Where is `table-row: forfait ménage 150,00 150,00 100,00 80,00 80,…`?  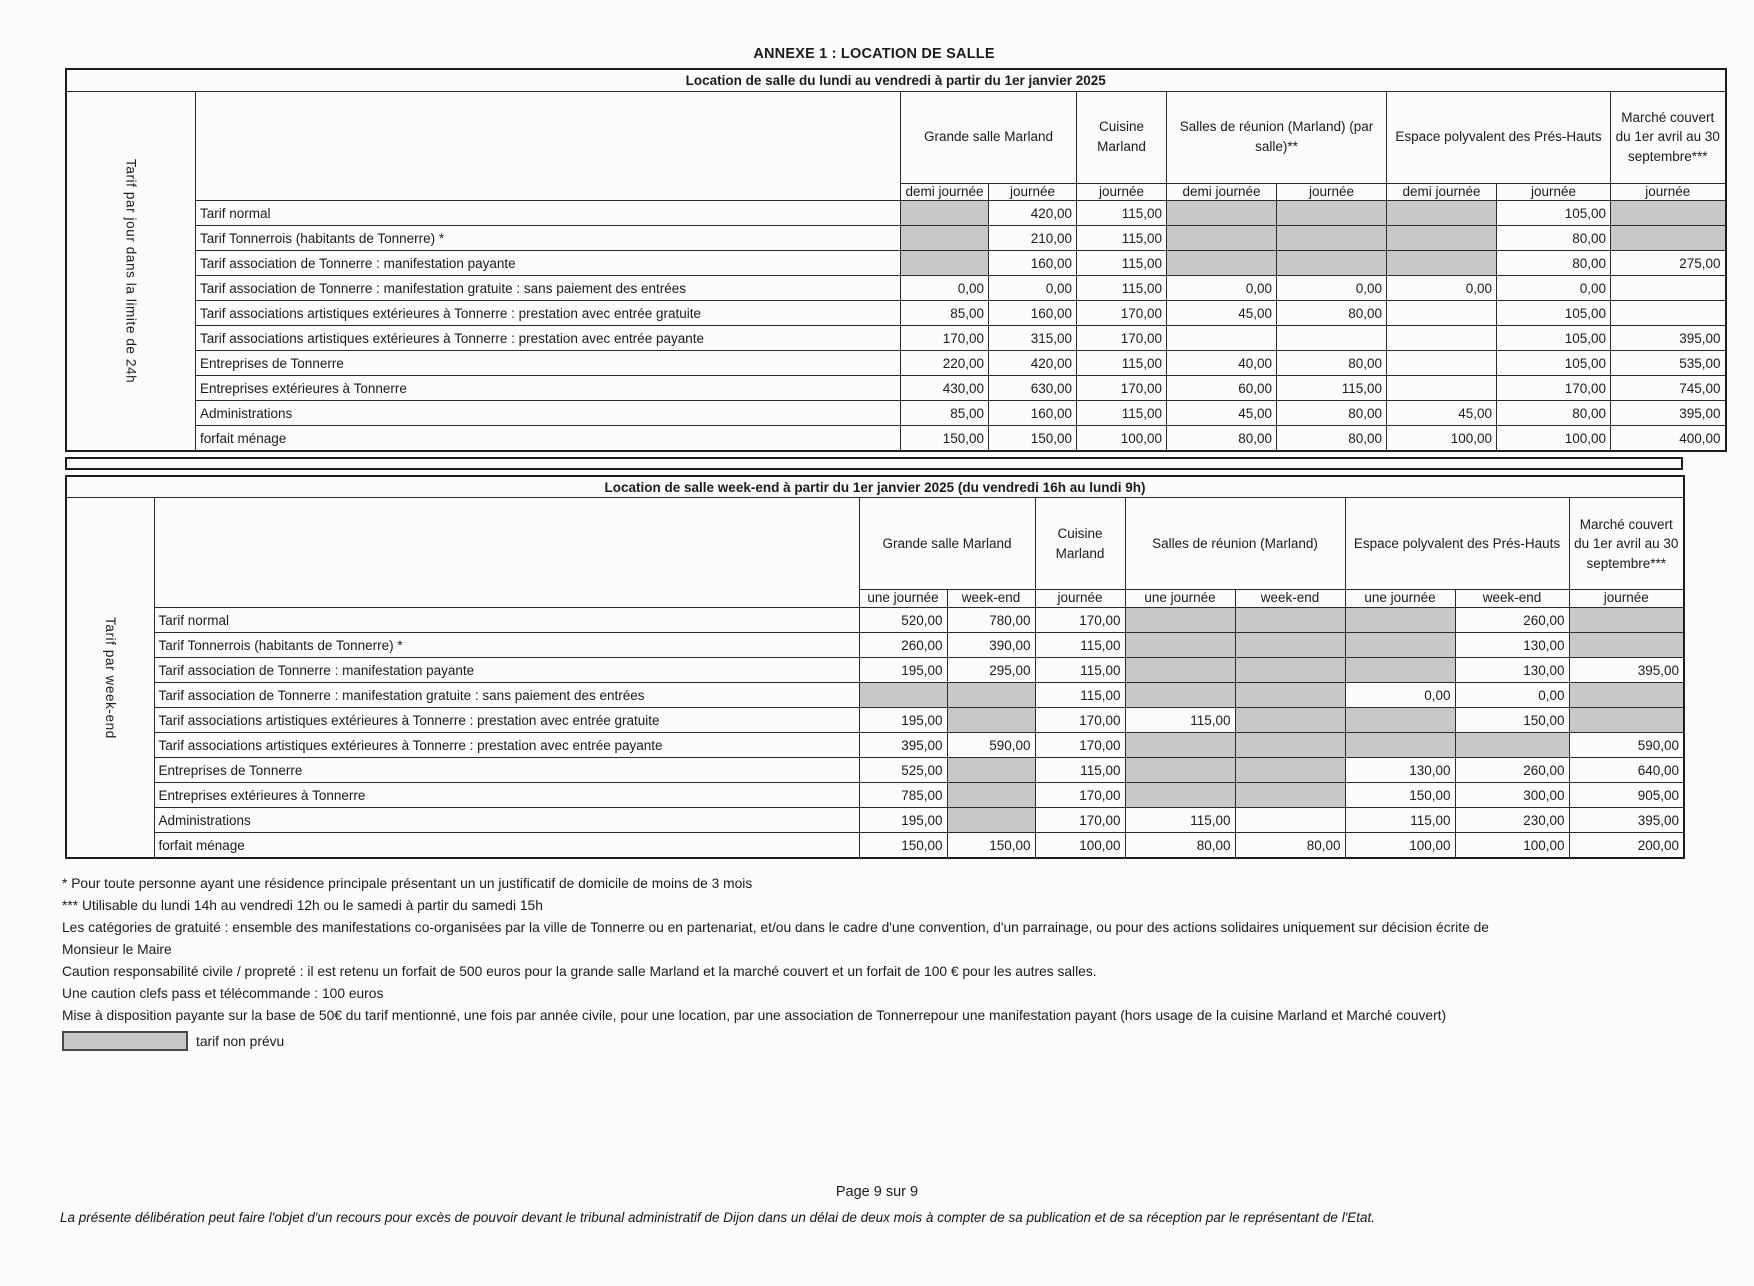 table-row: forfait ménage 150,00 150,00 100,00 80,00 80,… is located at coordinates (875, 845).